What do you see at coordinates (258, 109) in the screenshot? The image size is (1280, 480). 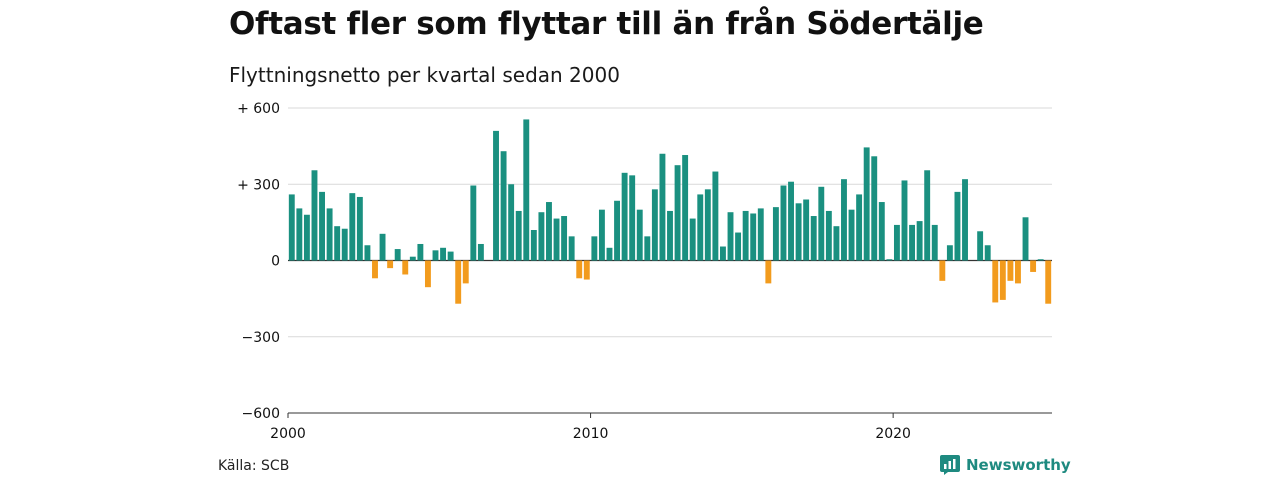 I see `y-tick-label: + 600` at bounding box center [258, 109].